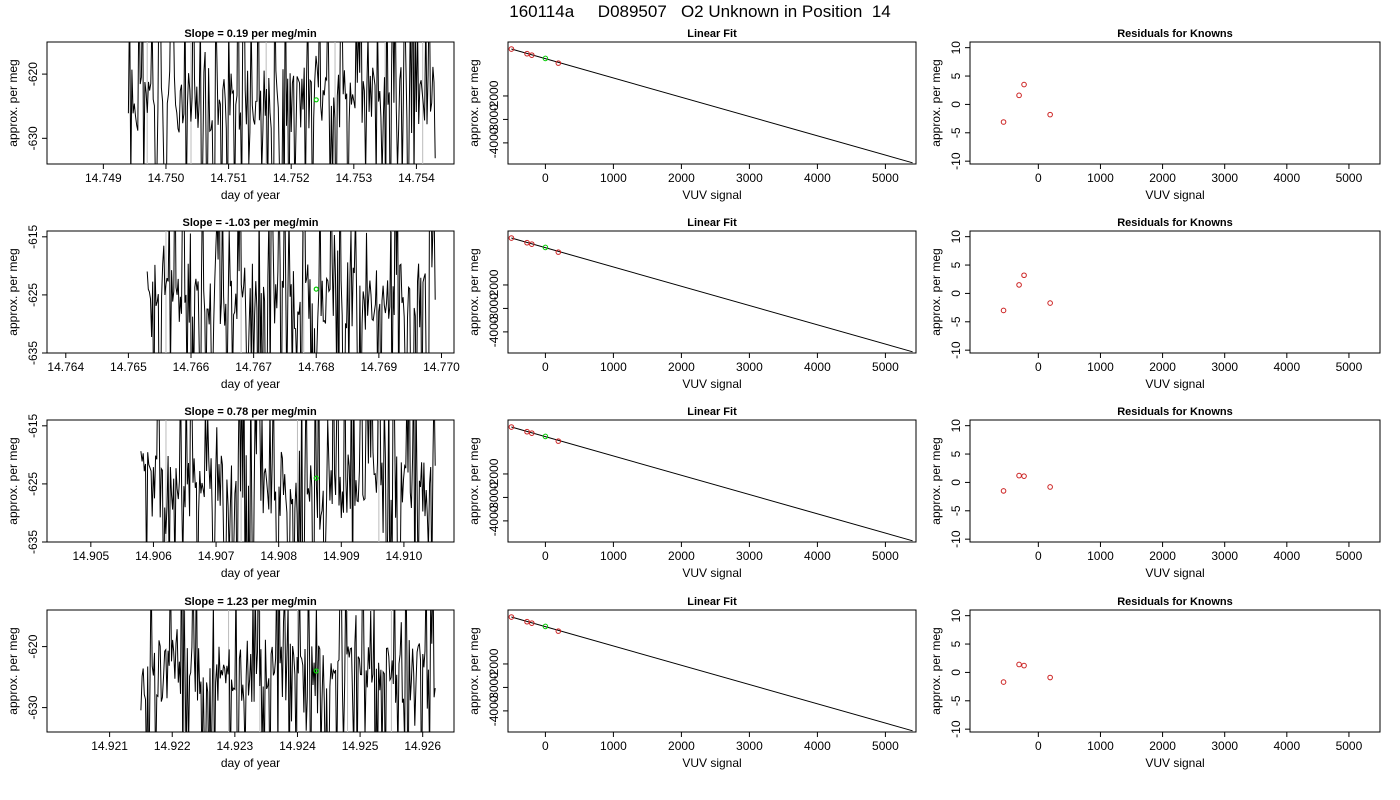  I want to click on x-tick-label: 14.766, so click(191, 367).